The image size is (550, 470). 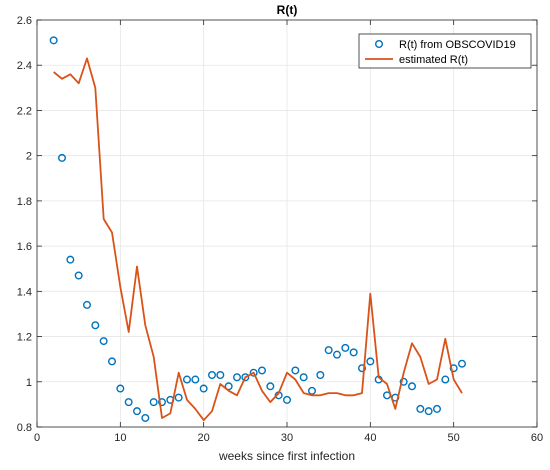 What do you see at coordinates (286, 456) in the screenshot?
I see `x-axis-label: weeks since first infection` at bounding box center [286, 456].